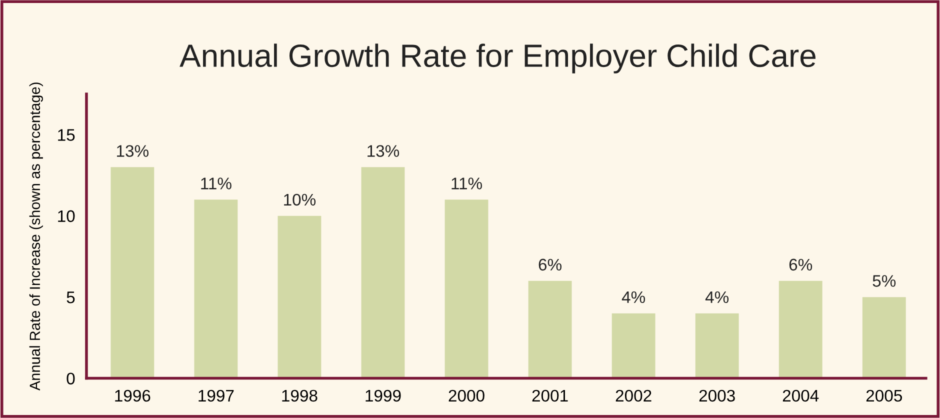 This screenshot has width=940, height=418. What do you see at coordinates (383, 396) in the screenshot?
I see `x-tick-label: 1999` at bounding box center [383, 396].